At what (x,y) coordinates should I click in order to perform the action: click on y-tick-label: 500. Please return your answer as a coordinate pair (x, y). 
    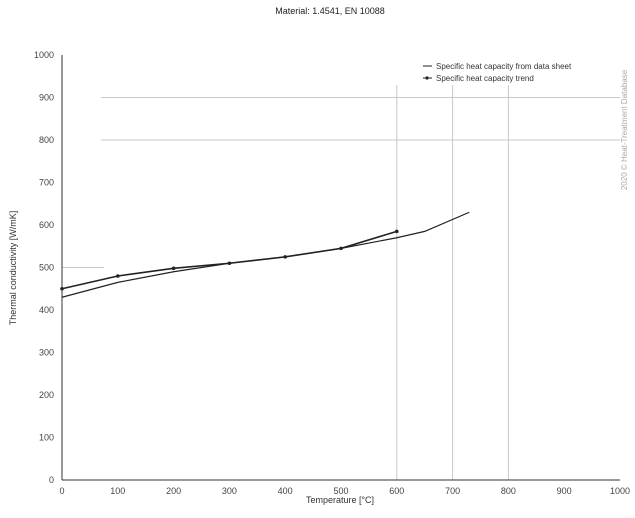
    Looking at the image, I should click on (46, 268).